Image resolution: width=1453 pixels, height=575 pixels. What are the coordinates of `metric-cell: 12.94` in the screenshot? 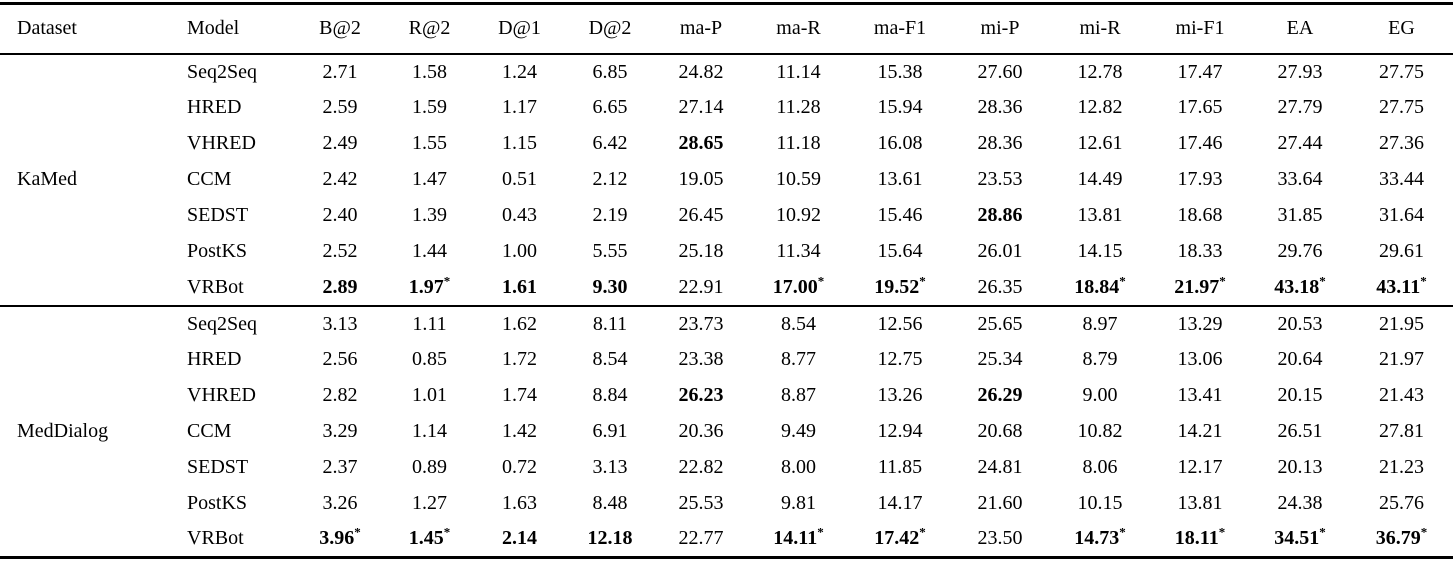 It's located at (900, 431).